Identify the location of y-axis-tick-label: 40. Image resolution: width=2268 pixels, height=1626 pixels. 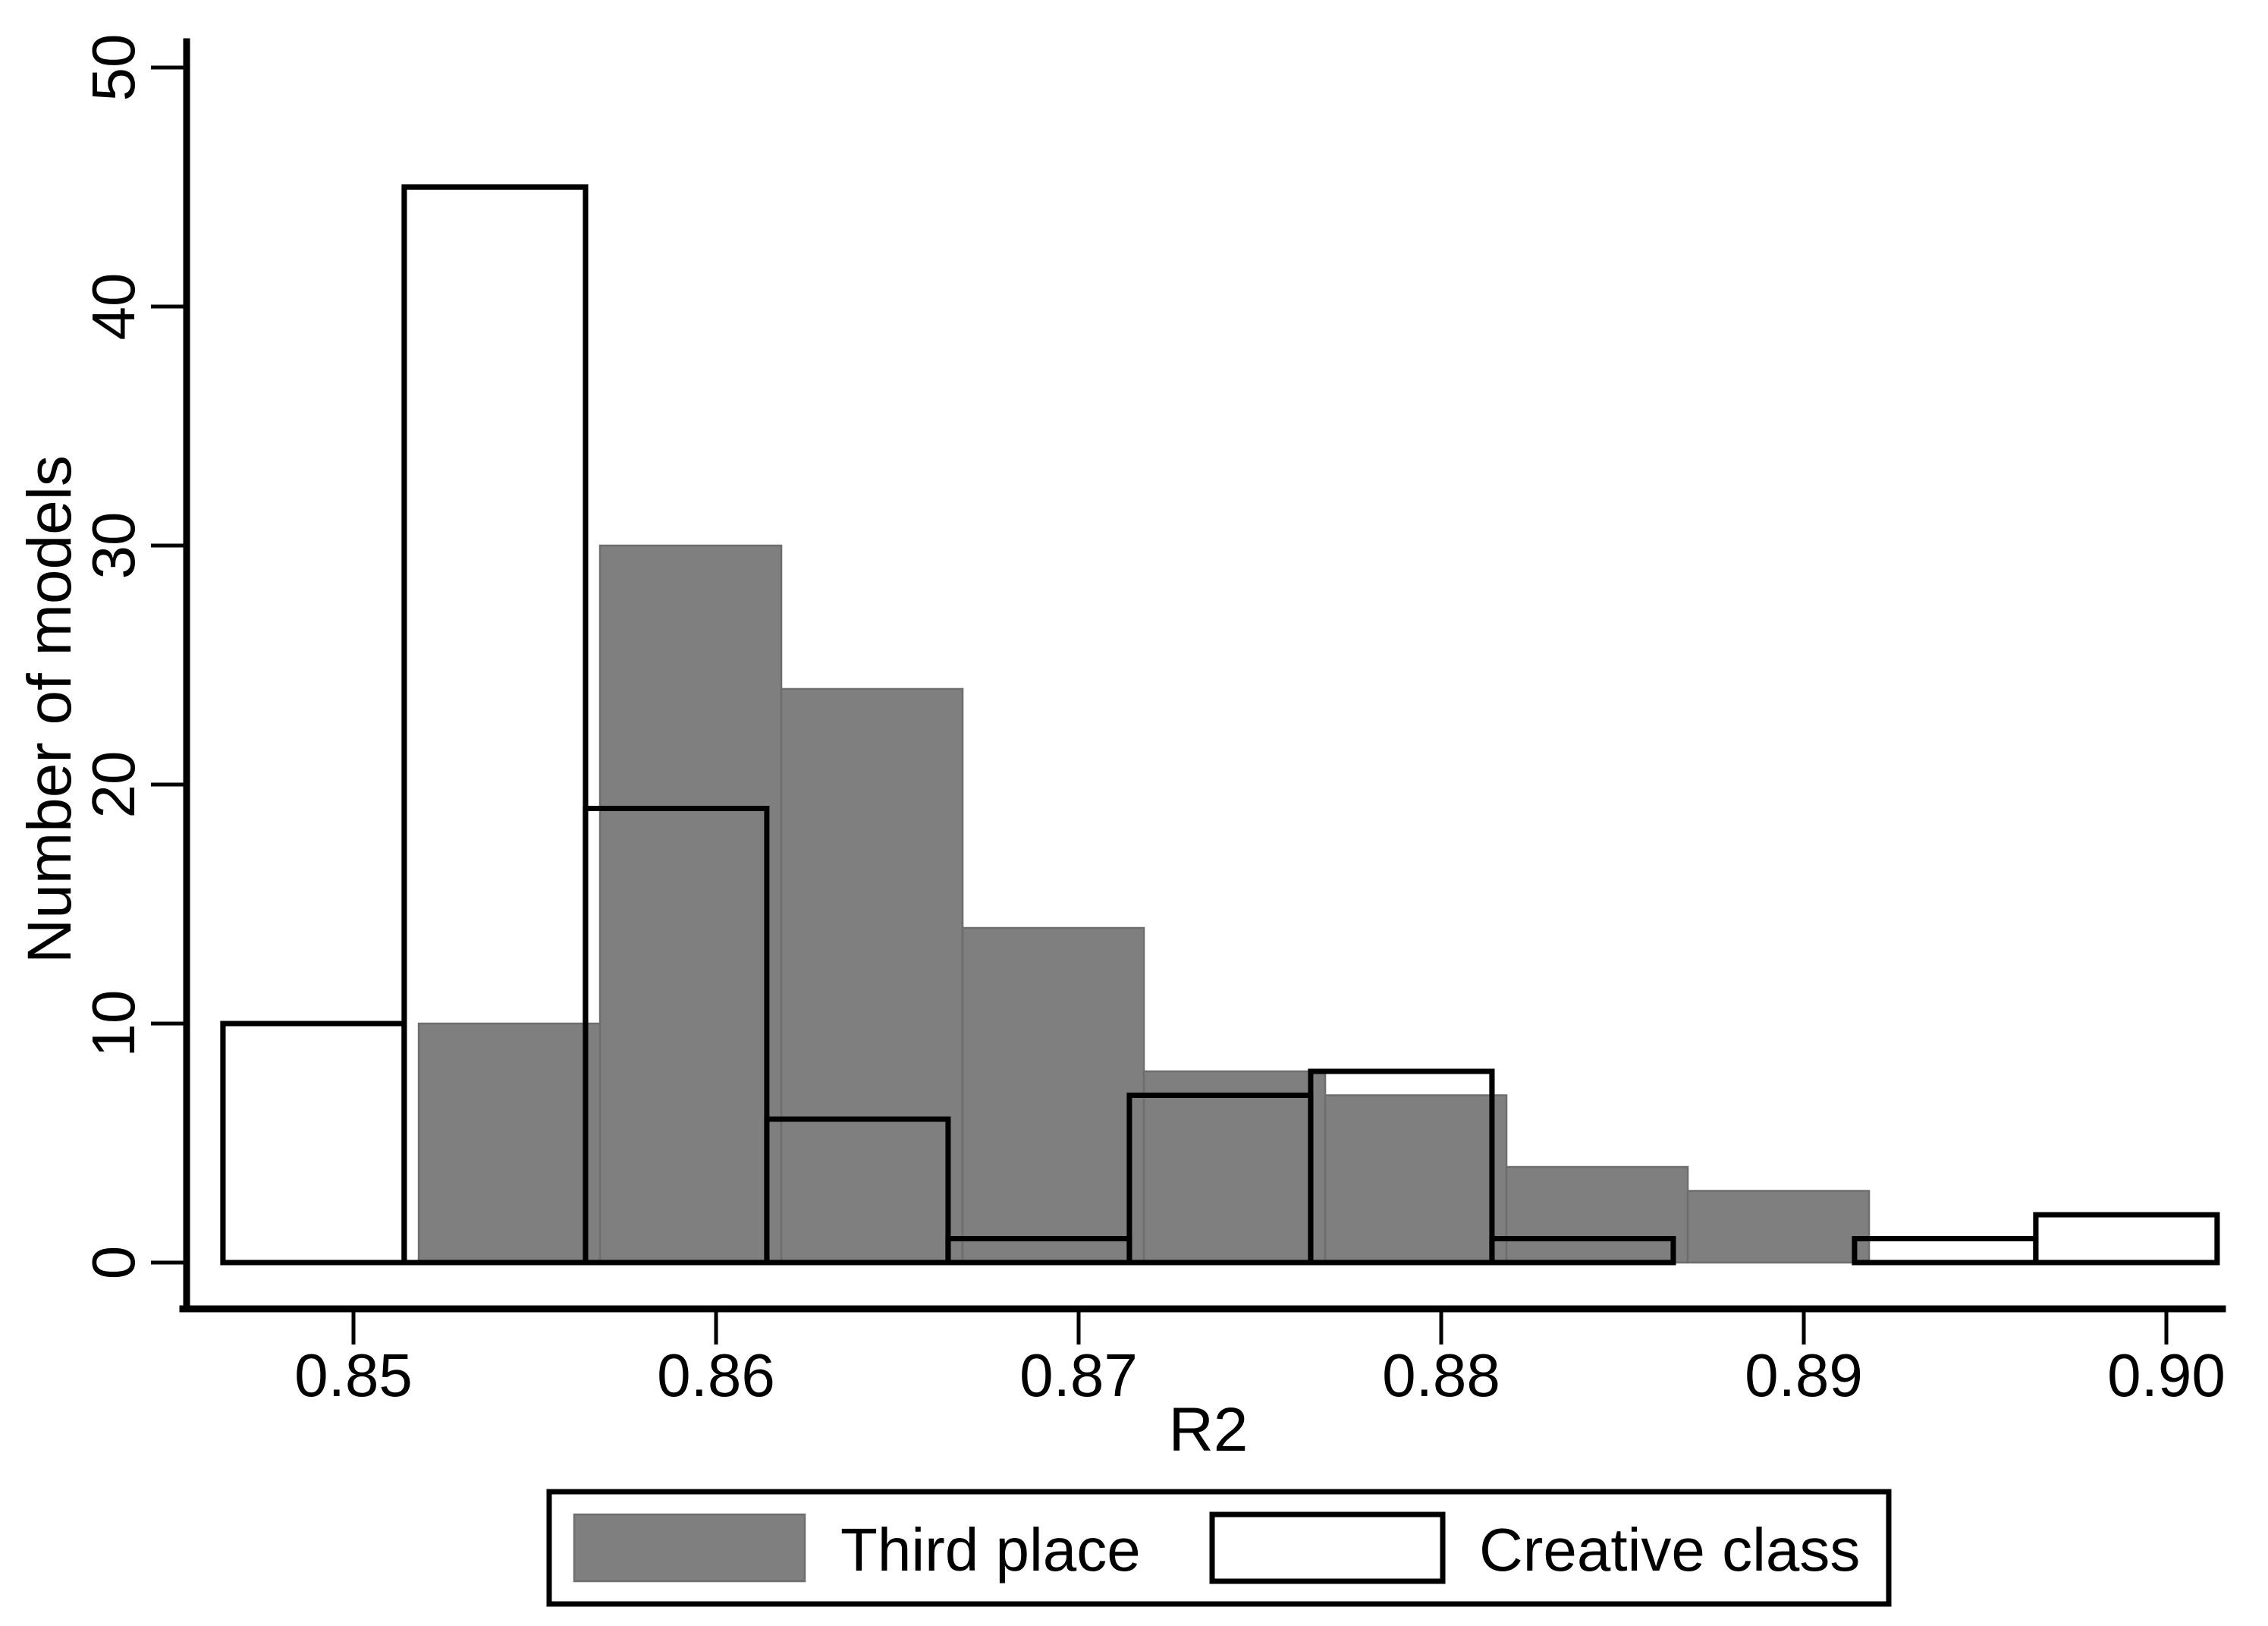
(113, 307).